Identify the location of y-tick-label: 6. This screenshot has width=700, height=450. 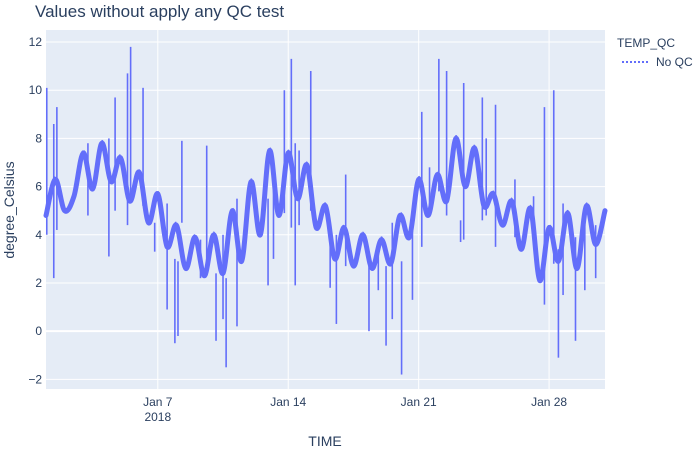
(38, 187).